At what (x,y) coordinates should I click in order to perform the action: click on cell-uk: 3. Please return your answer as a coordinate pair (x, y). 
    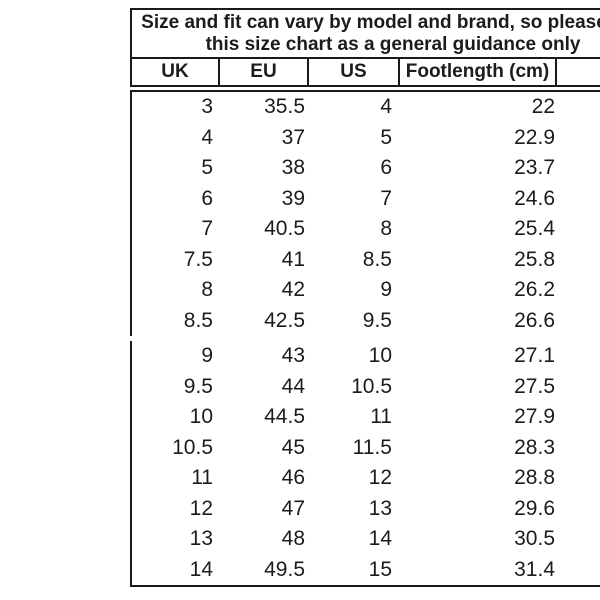
    Looking at the image, I should click on (207, 107).